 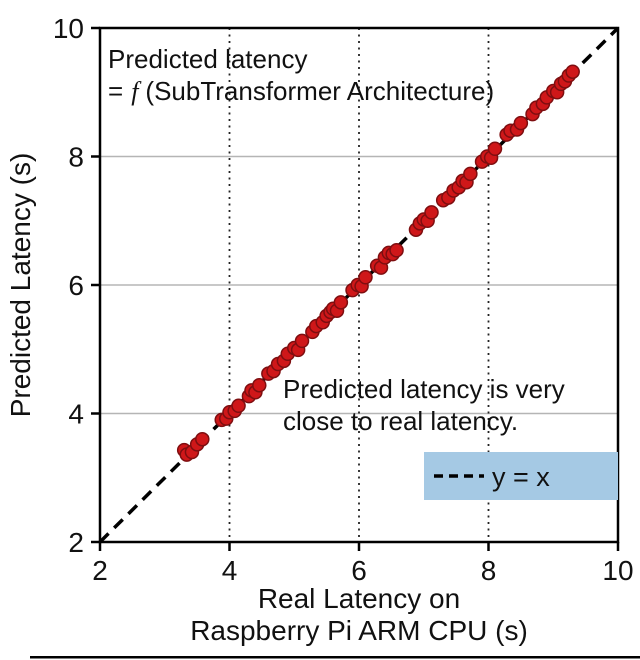 I want to click on annotation-formula-suffix: (SubTransformer Architecture), so click(x=319, y=91).